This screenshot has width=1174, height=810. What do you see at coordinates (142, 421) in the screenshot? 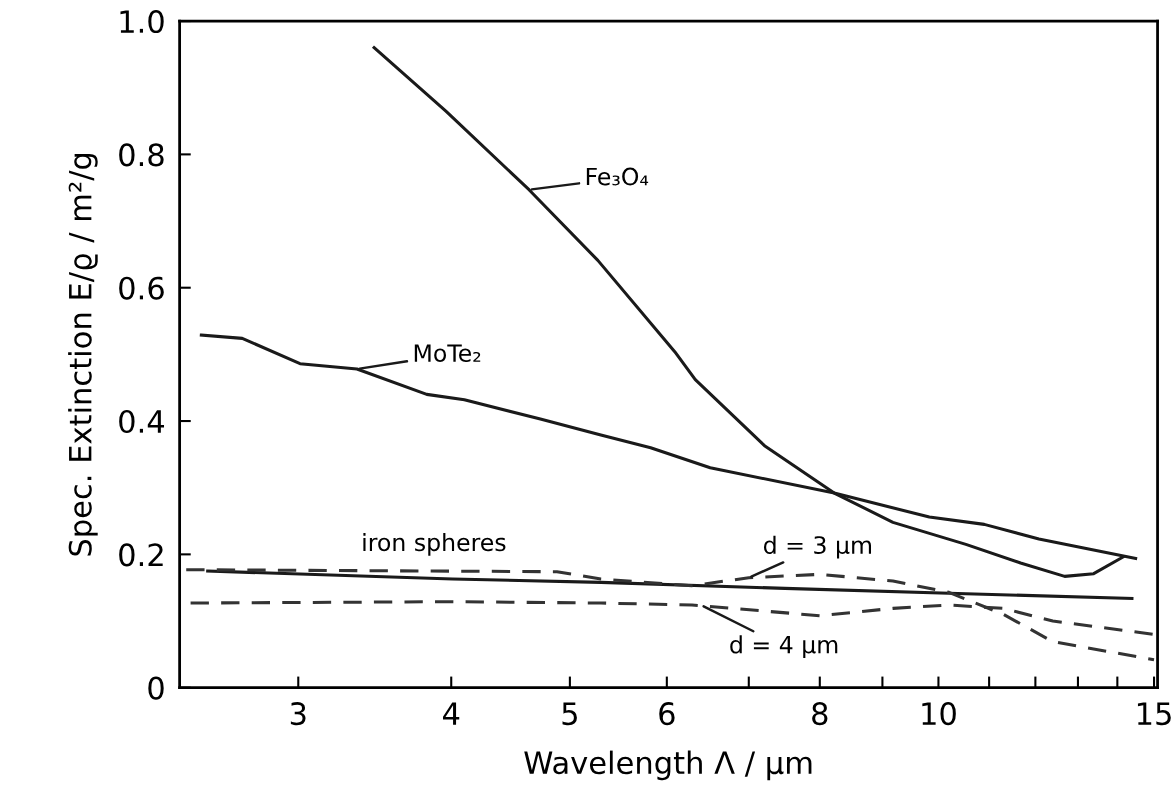
I see `y-tick-label: 0.4` at bounding box center [142, 421].